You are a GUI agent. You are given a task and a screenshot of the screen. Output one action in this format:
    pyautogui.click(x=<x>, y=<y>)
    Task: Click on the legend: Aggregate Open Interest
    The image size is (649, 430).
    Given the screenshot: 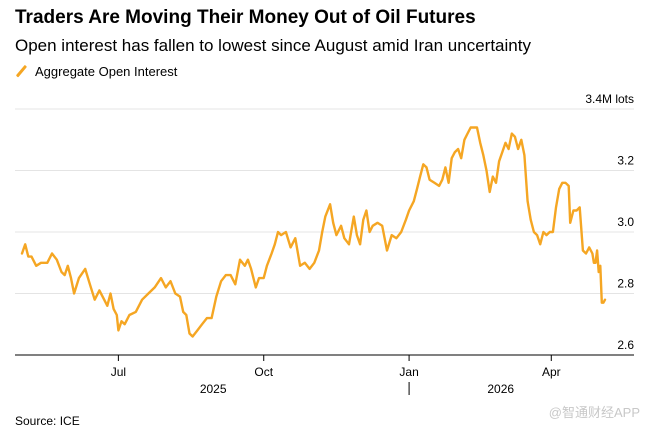 What is the action you would take?
    pyautogui.click(x=96, y=71)
    